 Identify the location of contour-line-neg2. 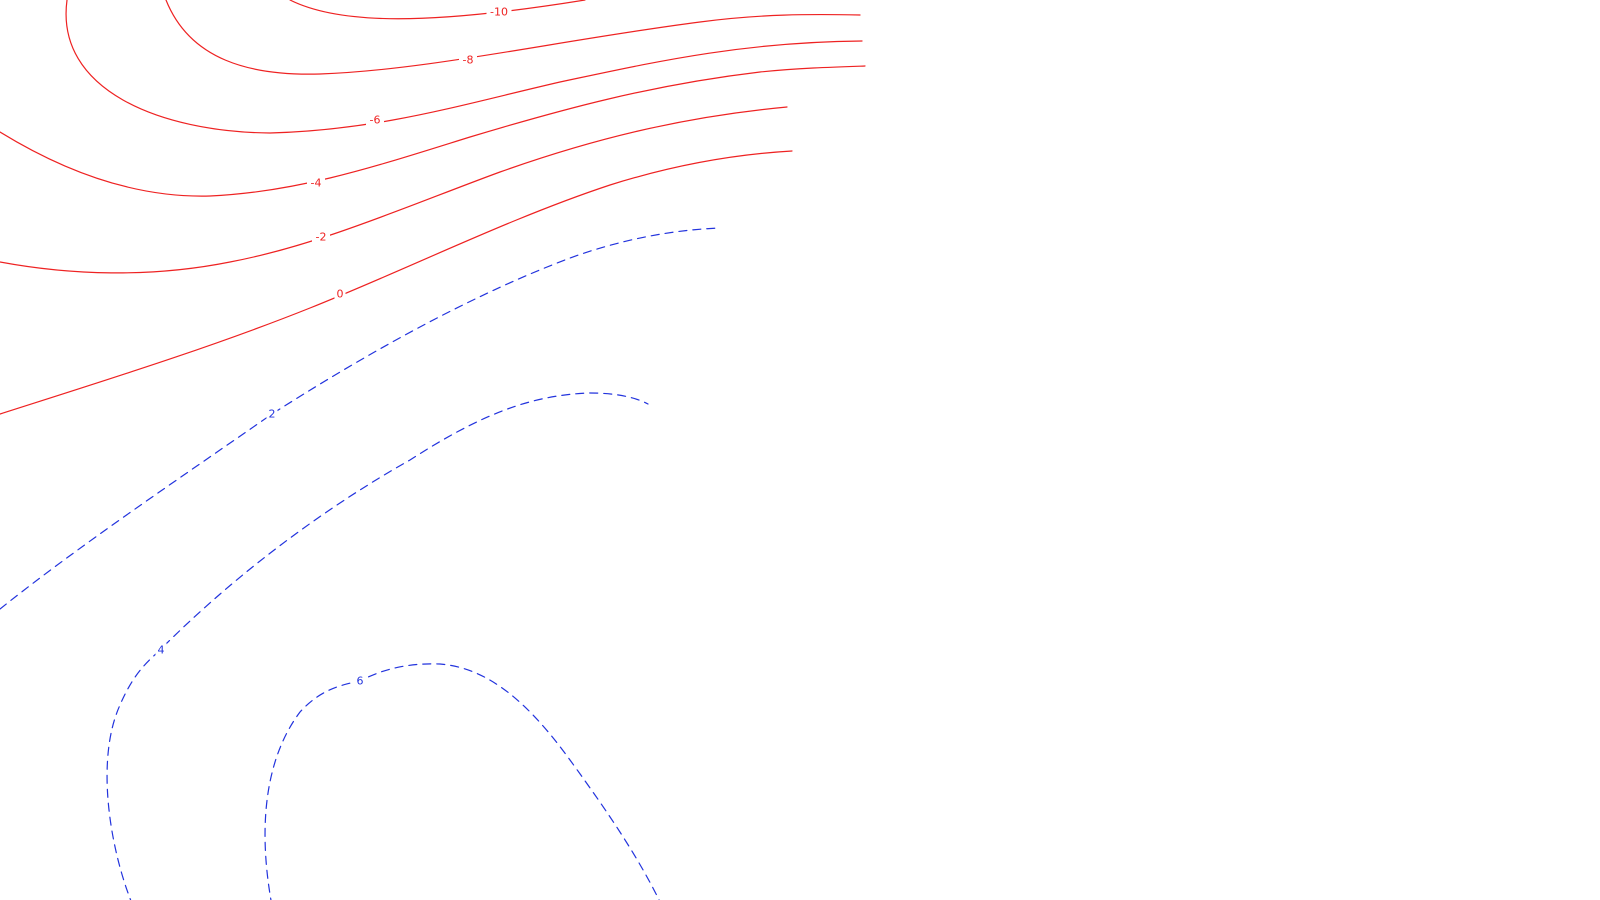
(394, 190).